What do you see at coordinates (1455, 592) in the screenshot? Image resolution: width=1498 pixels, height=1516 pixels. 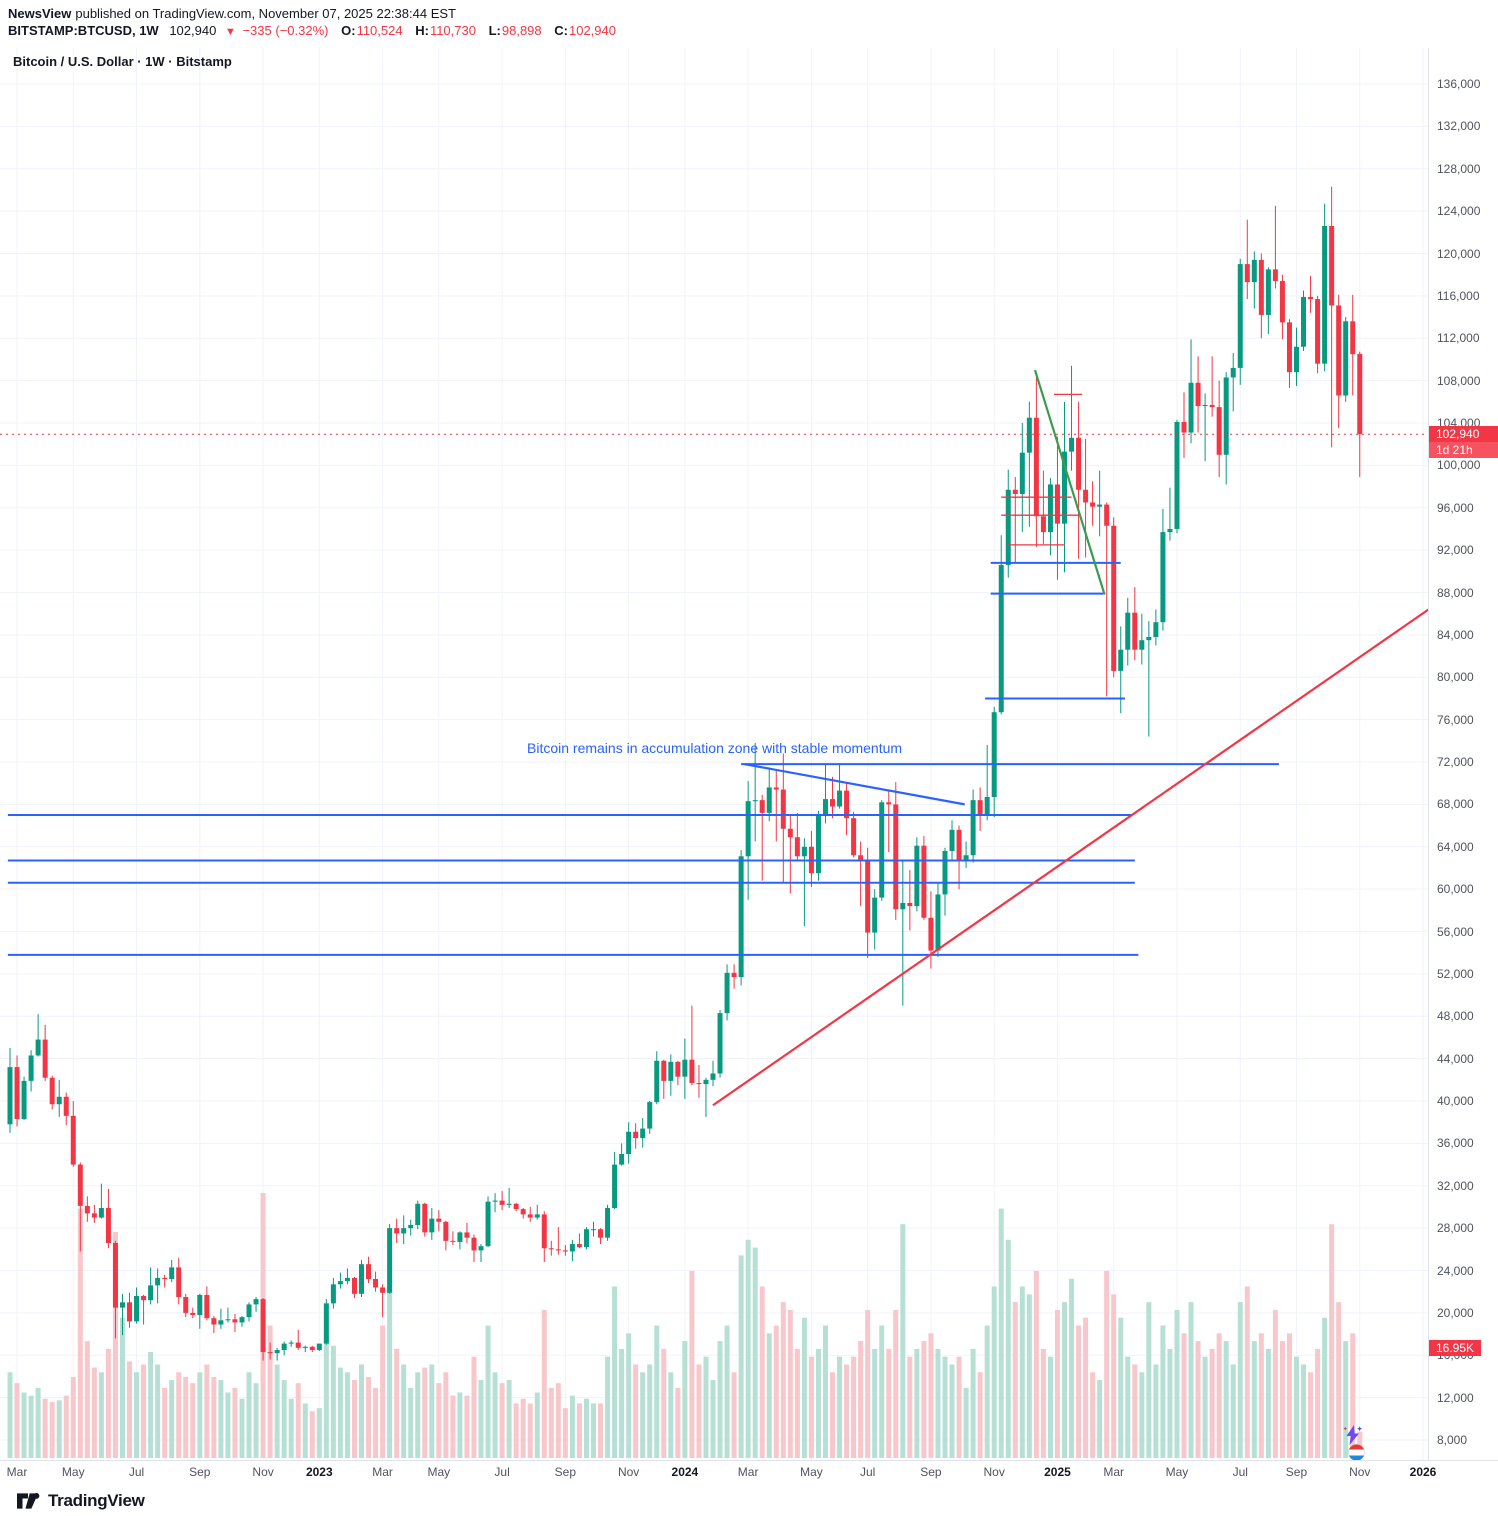 I see `price-tick-label: 88,000` at bounding box center [1455, 592].